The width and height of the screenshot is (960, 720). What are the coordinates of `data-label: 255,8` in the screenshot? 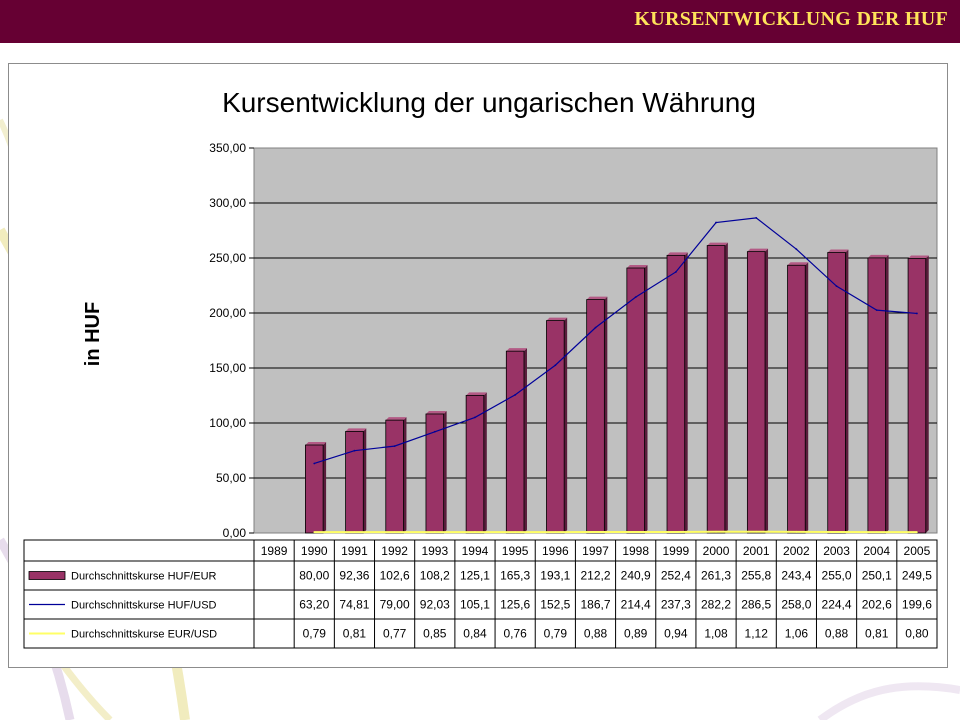 It's located at (756, 576).